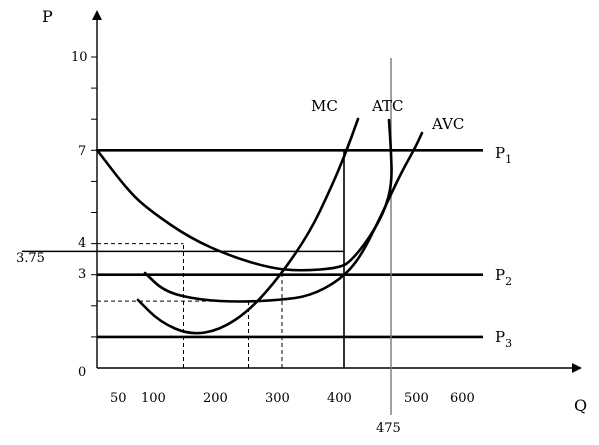 This screenshot has height=445, width=599. What do you see at coordinates (118, 398) in the screenshot?
I see `x-tick-label-50: 50` at bounding box center [118, 398].